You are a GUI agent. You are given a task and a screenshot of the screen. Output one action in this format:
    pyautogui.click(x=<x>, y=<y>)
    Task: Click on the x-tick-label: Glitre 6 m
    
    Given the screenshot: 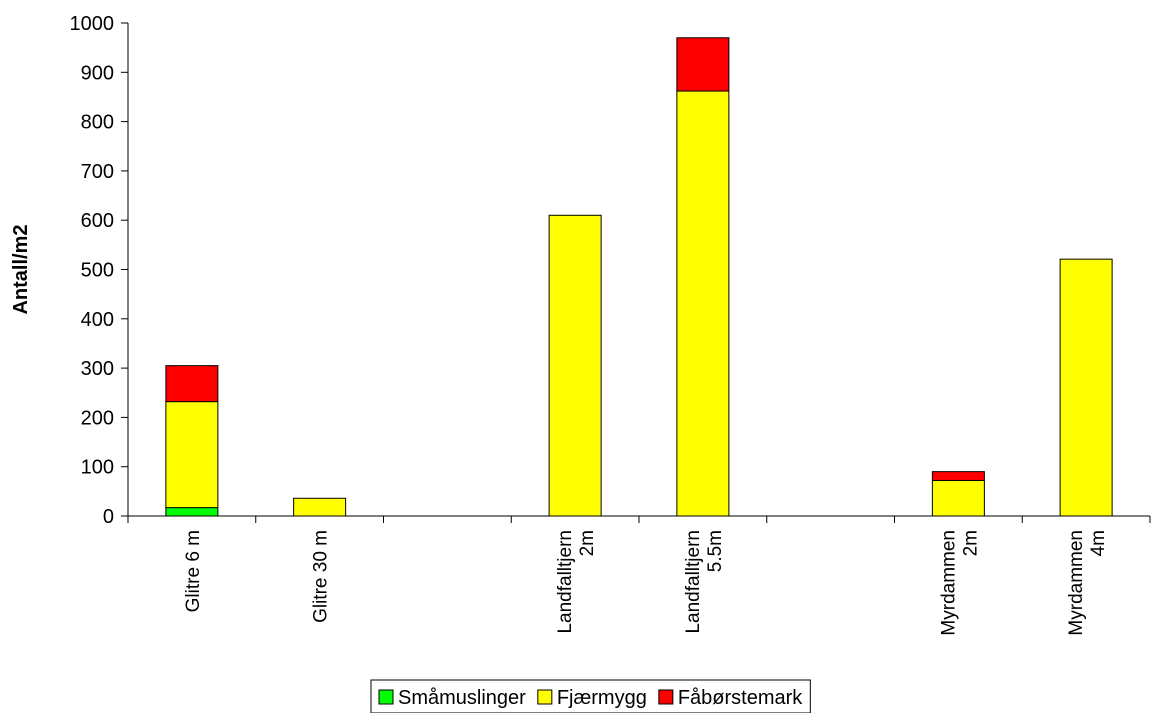 What is the action you would take?
    pyautogui.click(x=193, y=571)
    